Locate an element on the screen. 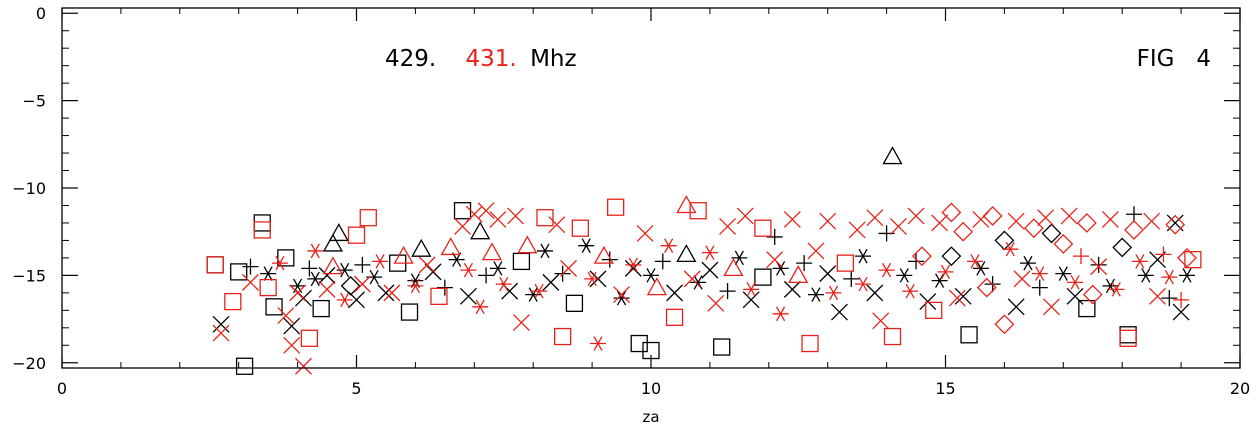  y-tick-label: −20 is located at coordinates (29, 363).